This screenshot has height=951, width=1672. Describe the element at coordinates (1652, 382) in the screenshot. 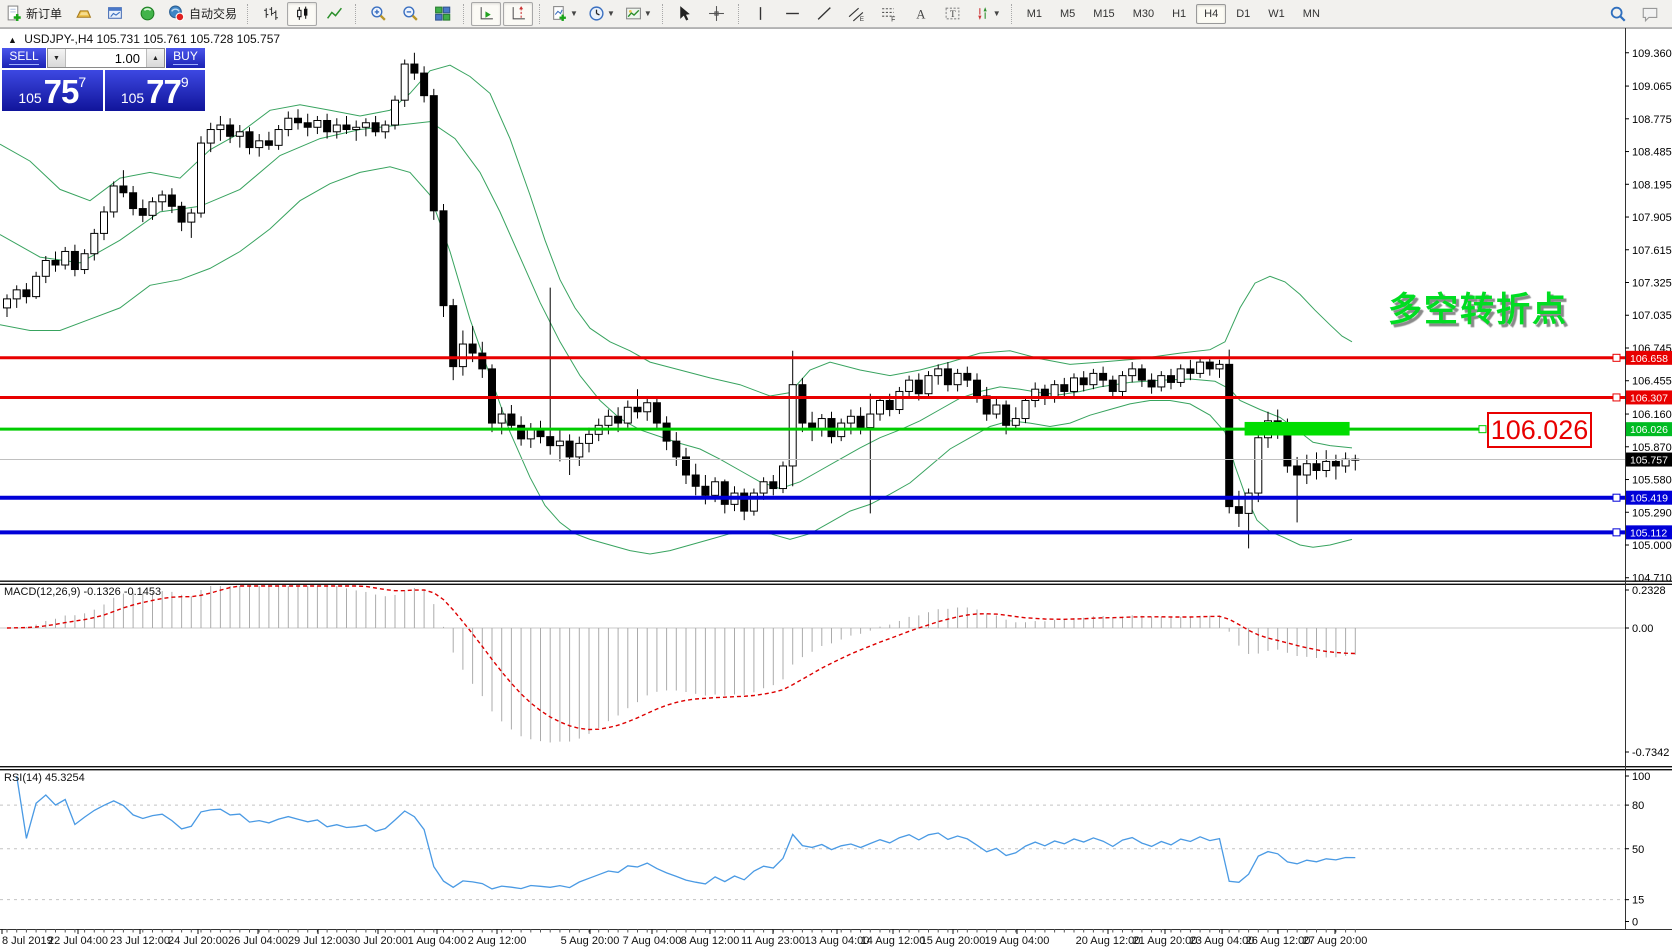

I see `svg-text: 106.455` at that location.